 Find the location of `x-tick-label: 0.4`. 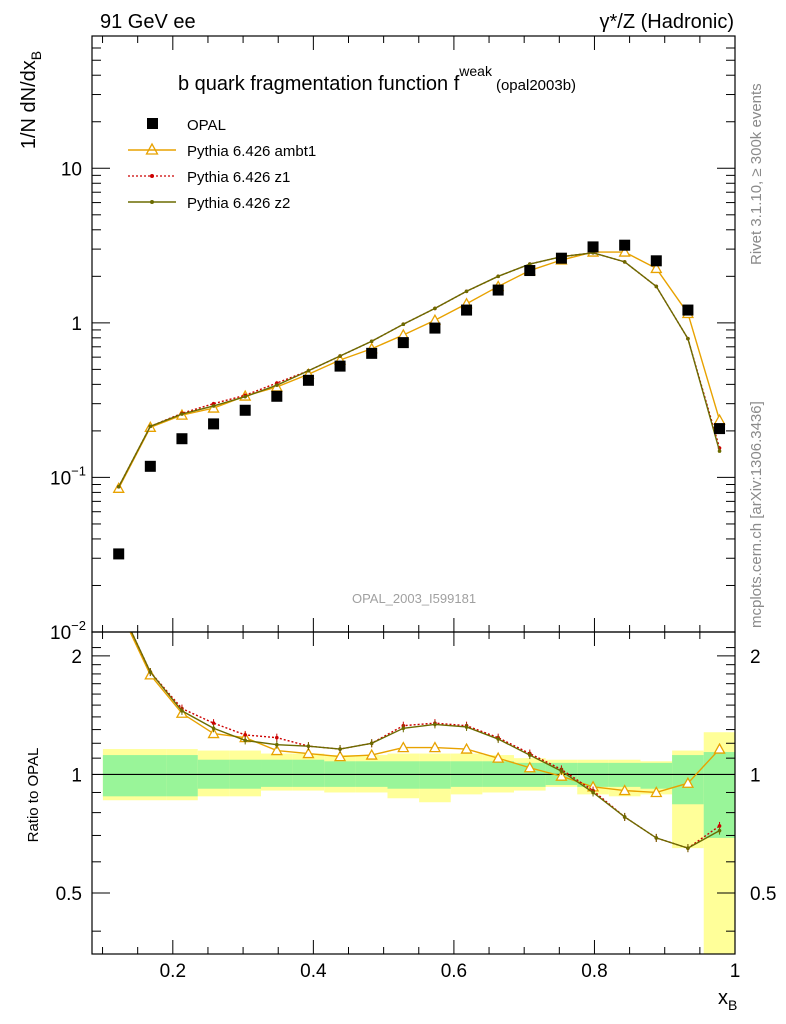

x-tick-label: 0.4 is located at coordinates (313, 971).